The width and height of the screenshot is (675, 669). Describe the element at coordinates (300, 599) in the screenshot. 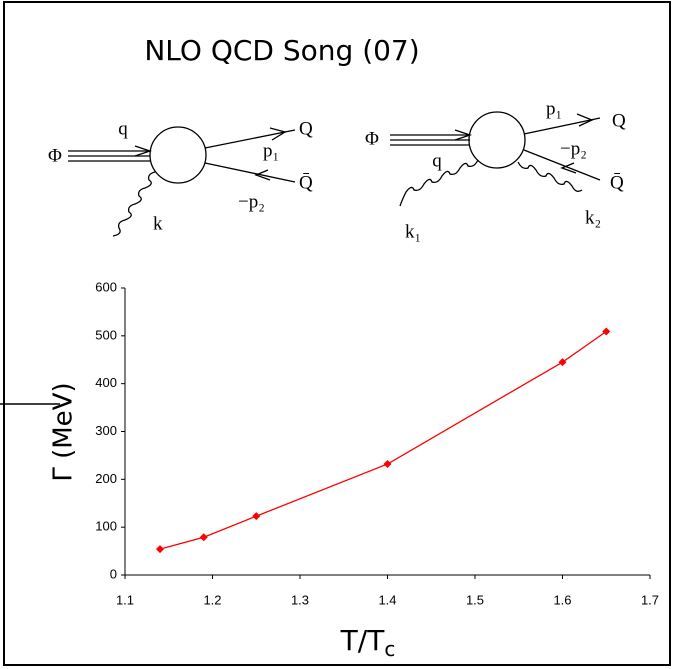

I see `x-tick-label: 1.3` at that location.